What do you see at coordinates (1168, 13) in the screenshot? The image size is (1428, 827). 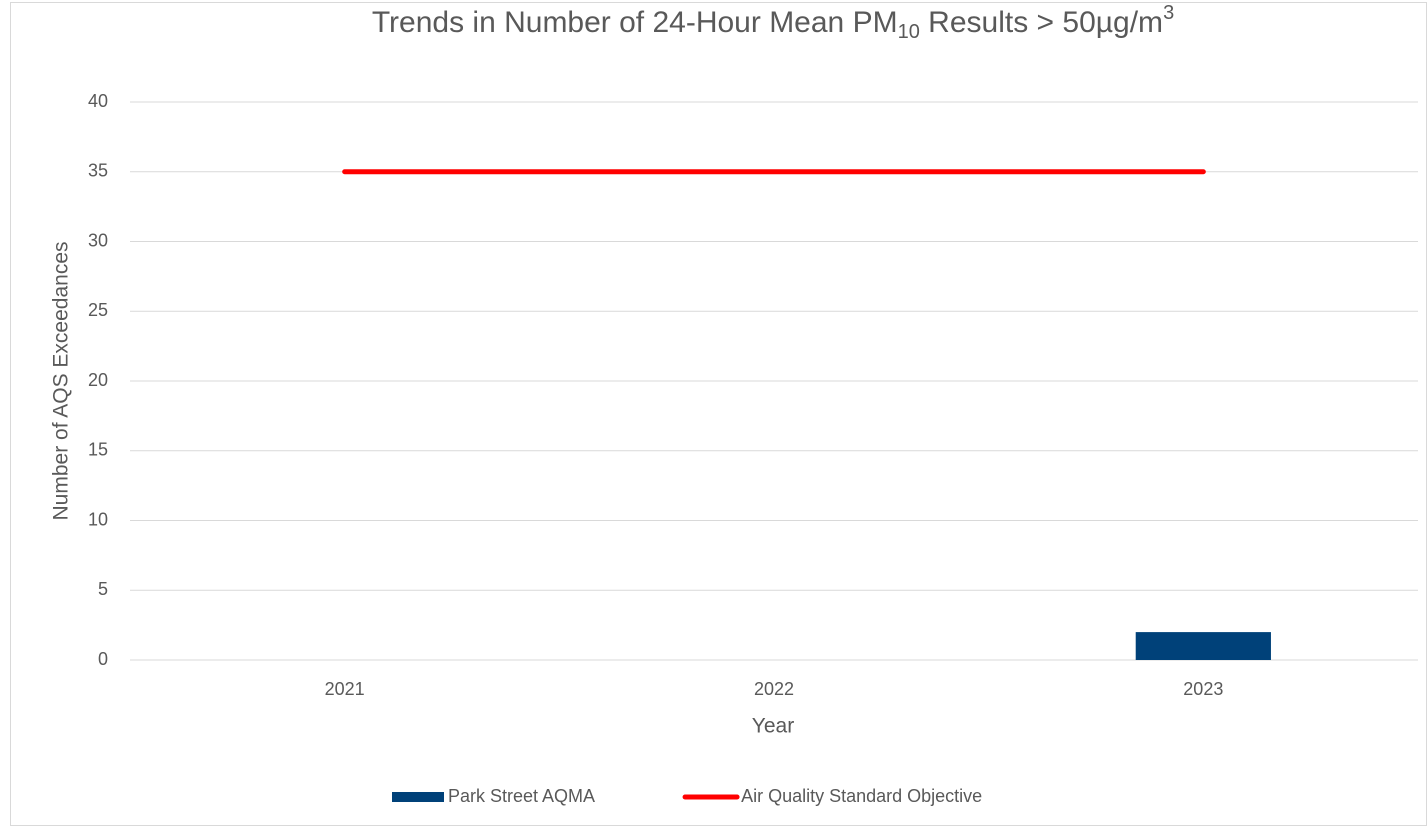 I see `title-superscript: 3` at bounding box center [1168, 13].